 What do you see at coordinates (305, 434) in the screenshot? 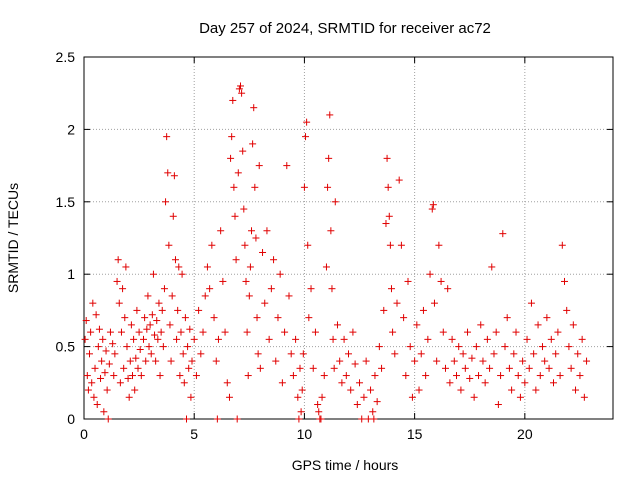
I see `x-tick-label: 10` at bounding box center [305, 434].